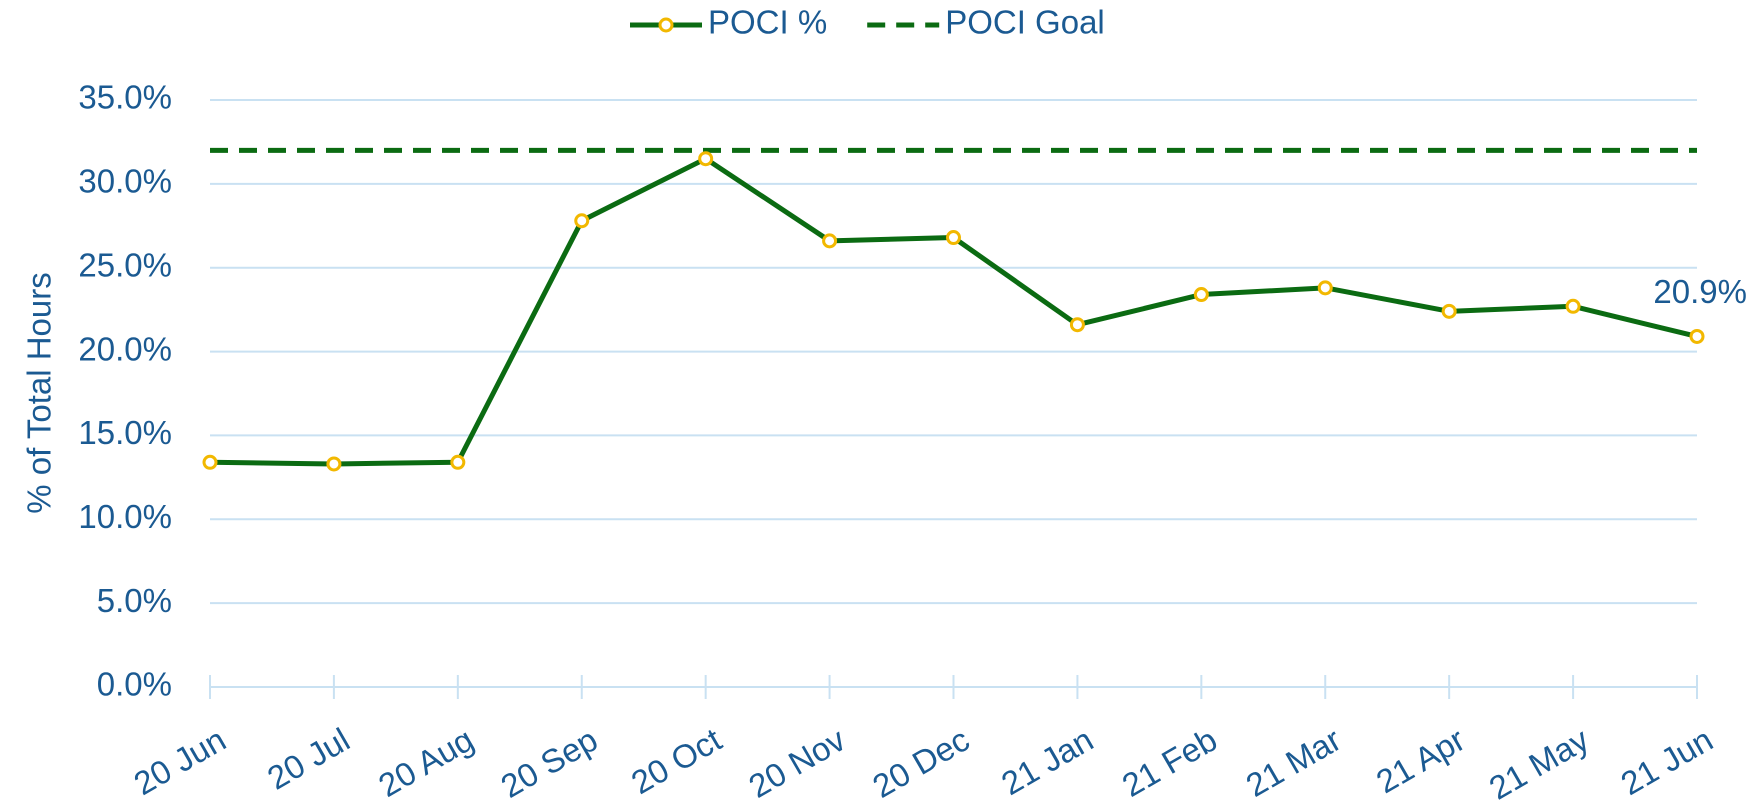 The image size is (1760, 810). What do you see at coordinates (125, 181) in the screenshot?
I see `y-tick-label: 30.0%` at bounding box center [125, 181].